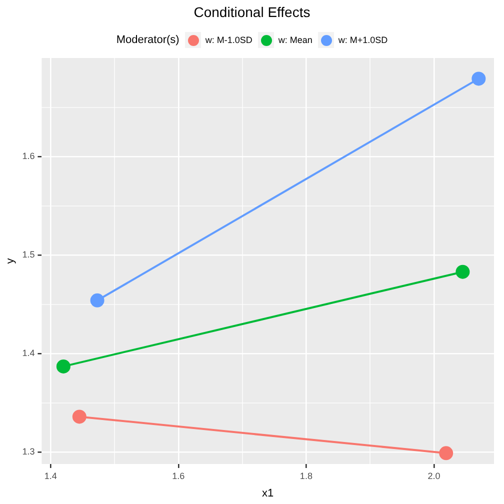  I want to click on chart-title: Conditional Effects, so click(252, 12).